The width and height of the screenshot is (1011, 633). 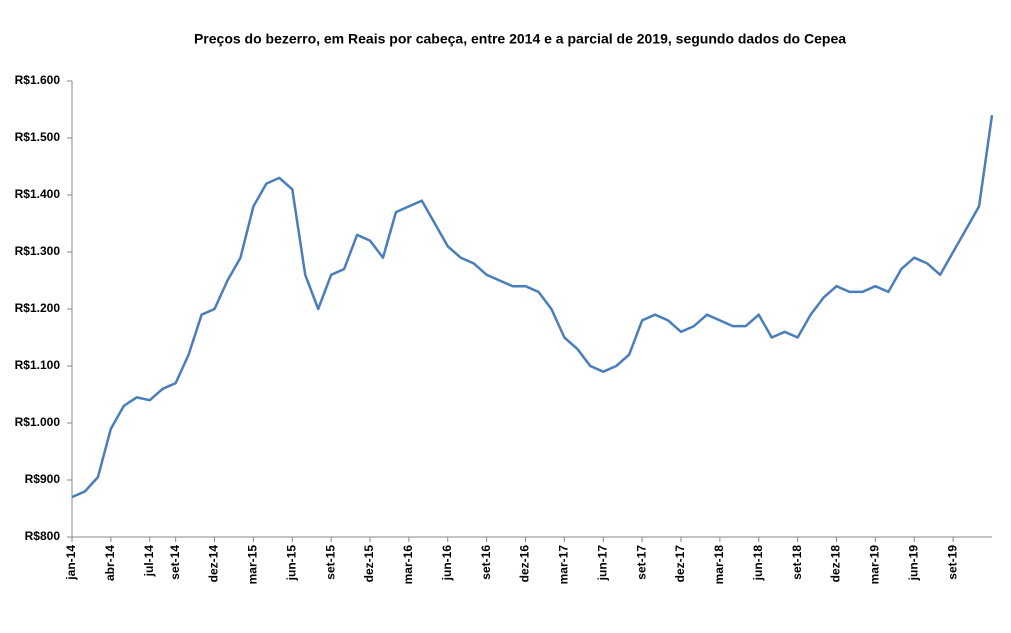 I want to click on x-tick-label: dez-15, so click(x=369, y=564).